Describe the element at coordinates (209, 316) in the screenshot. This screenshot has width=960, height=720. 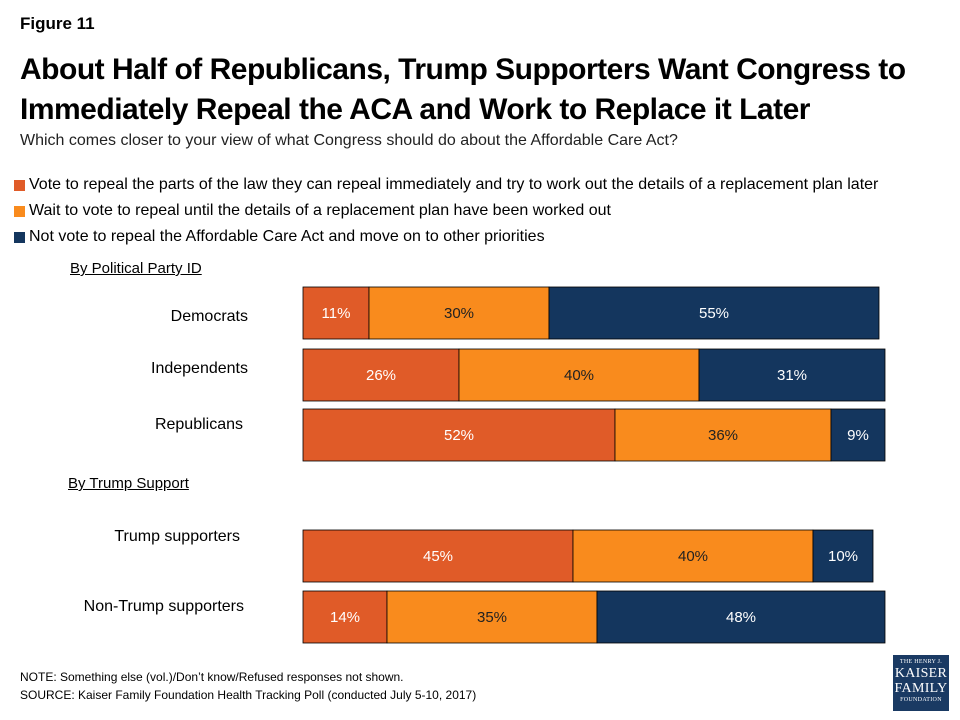
I see `row-label-democrats: Democrats` at that location.